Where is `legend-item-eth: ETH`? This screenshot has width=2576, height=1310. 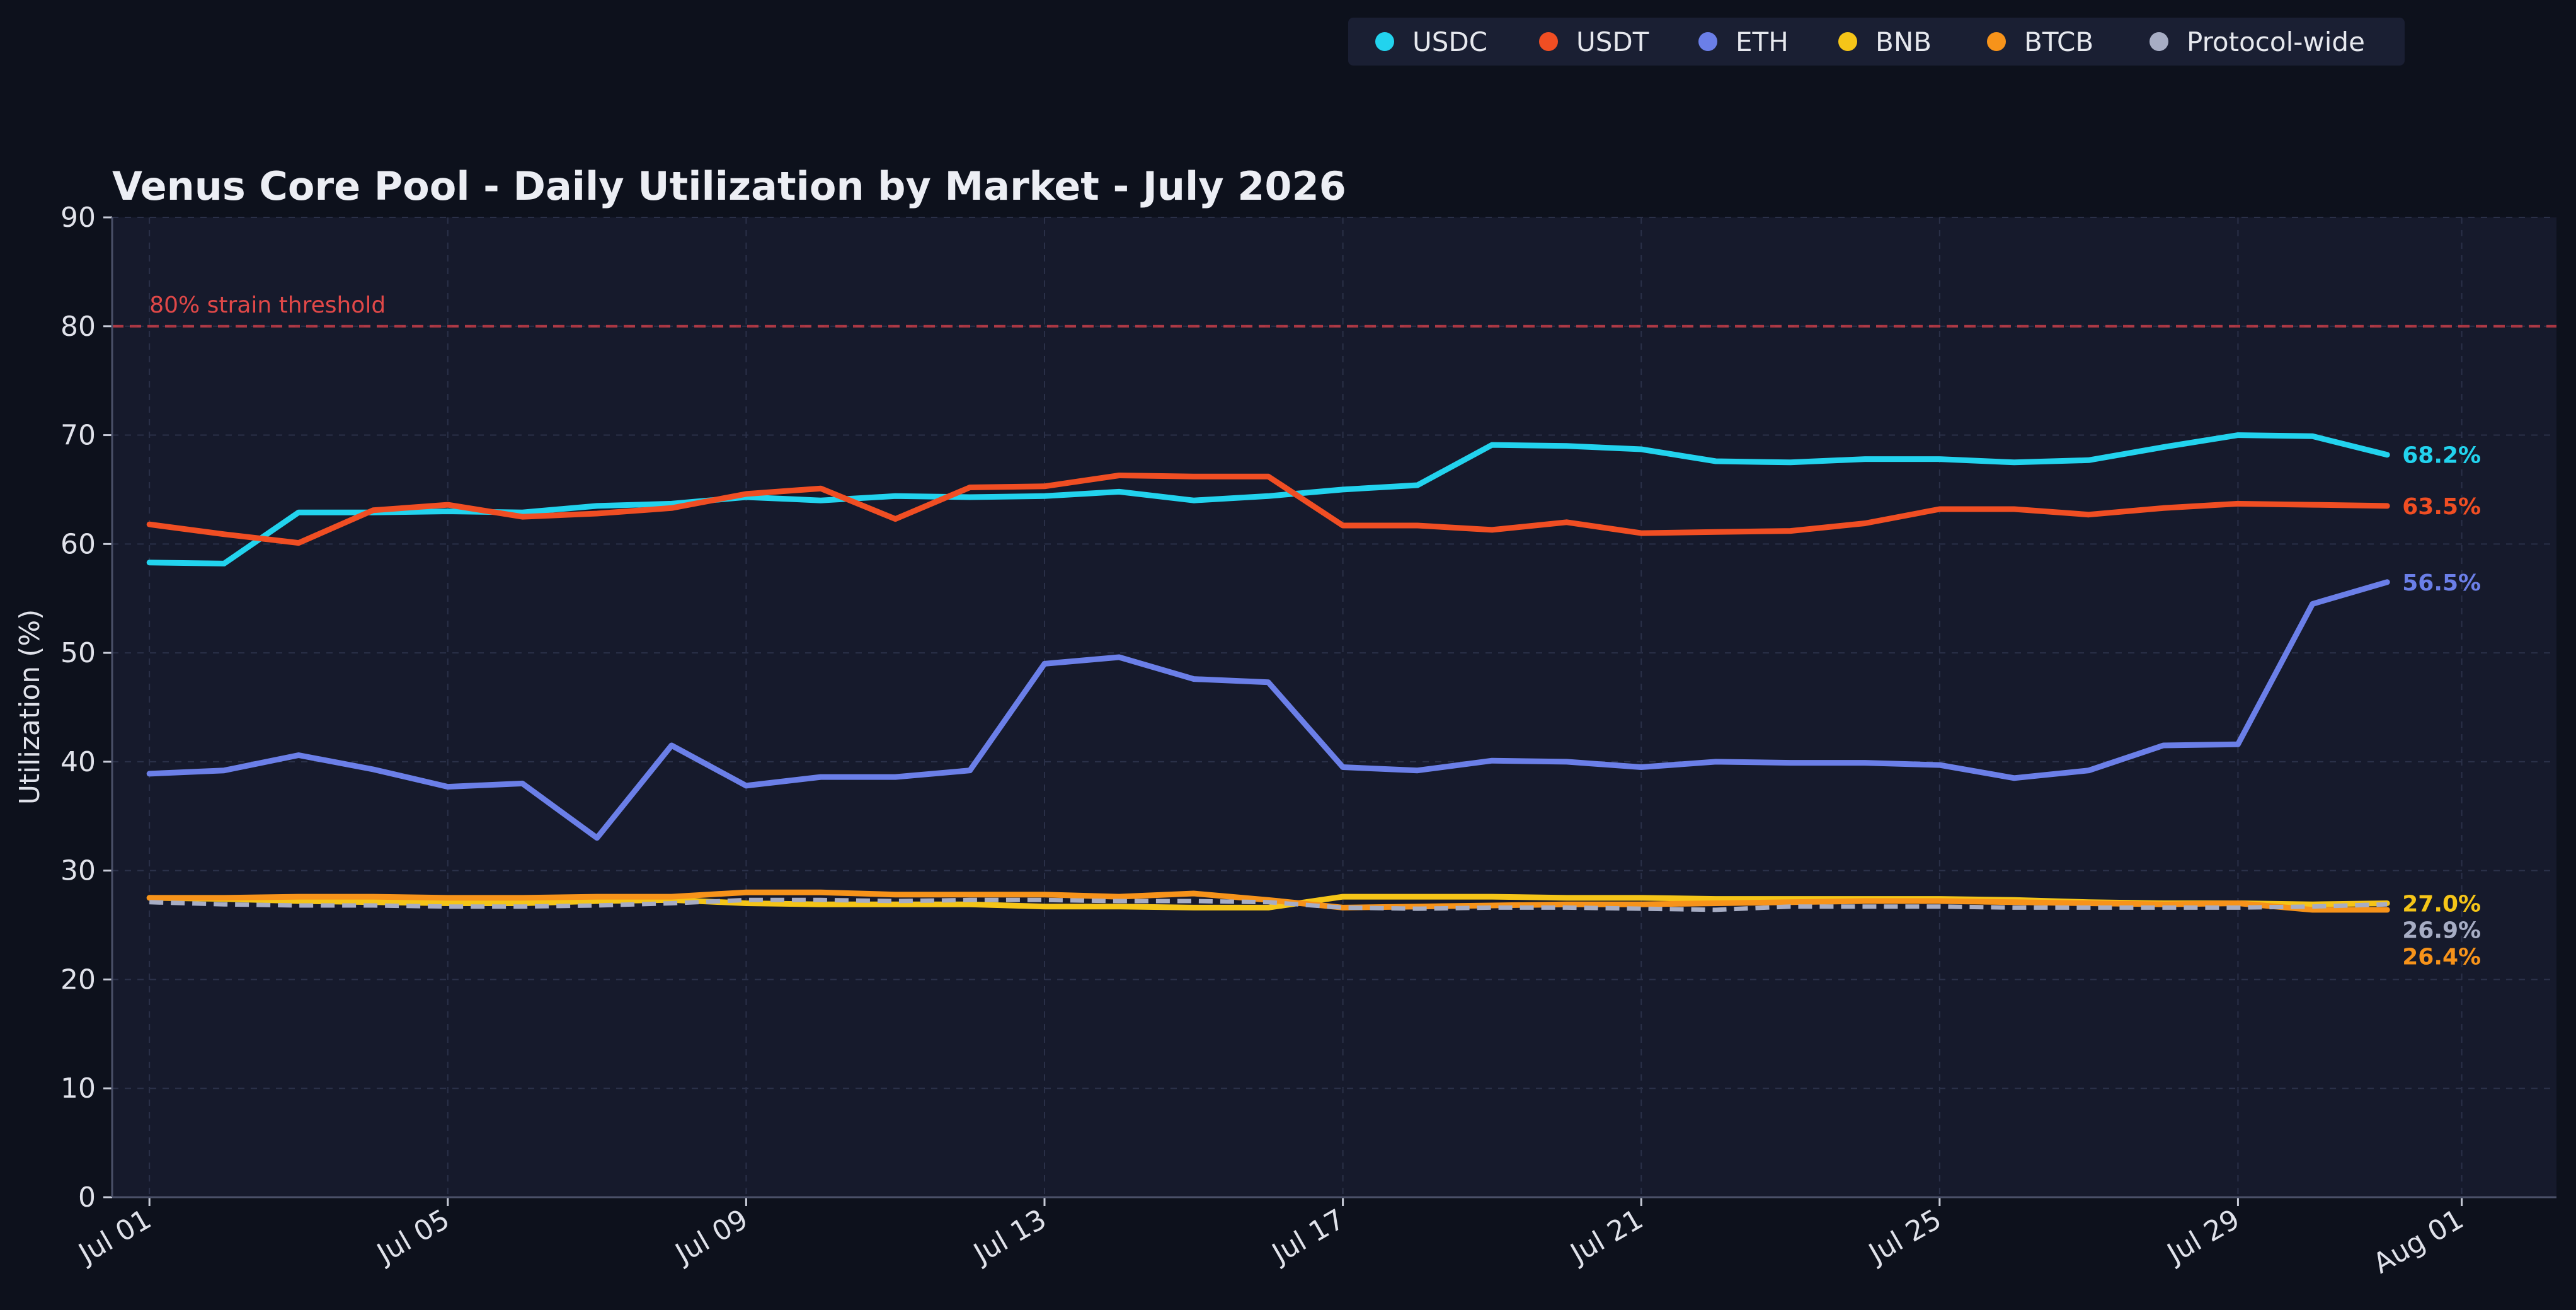
legend-item-eth: ETH is located at coordinates (1743, 41).